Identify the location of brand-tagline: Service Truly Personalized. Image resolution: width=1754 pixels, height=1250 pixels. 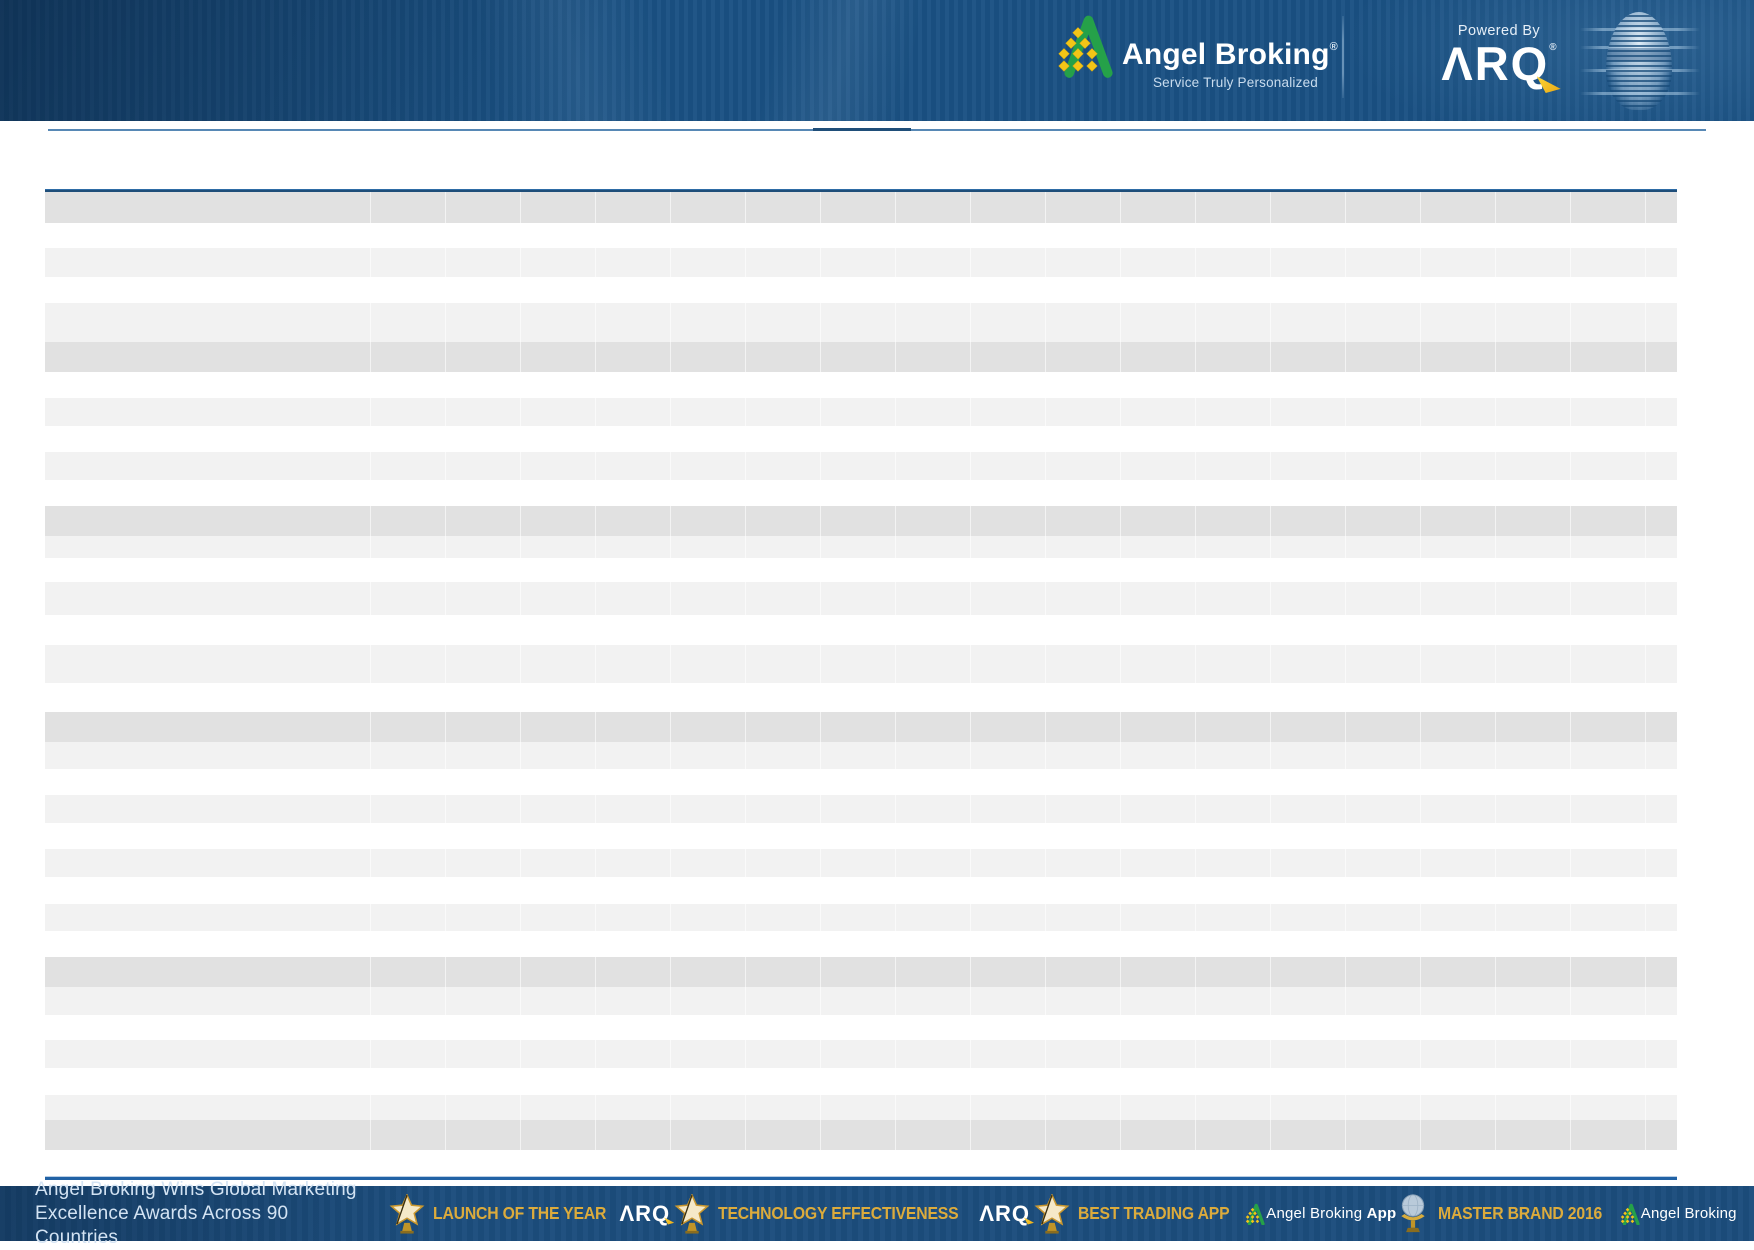
(1235, 82).